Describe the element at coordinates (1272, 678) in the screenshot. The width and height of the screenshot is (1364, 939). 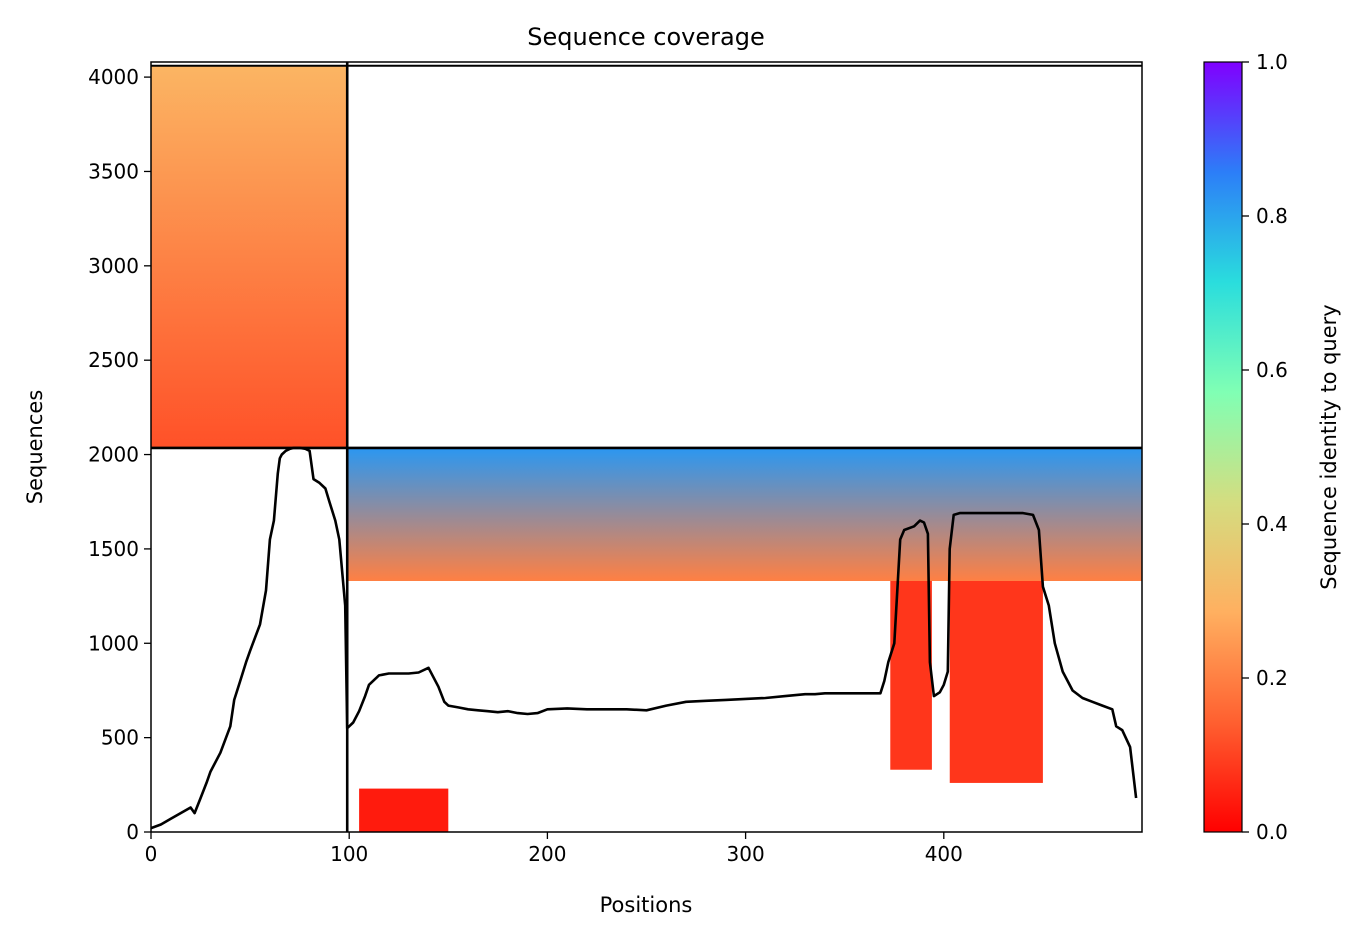
I see `colorbar-tick-label: 0.2` at that location.